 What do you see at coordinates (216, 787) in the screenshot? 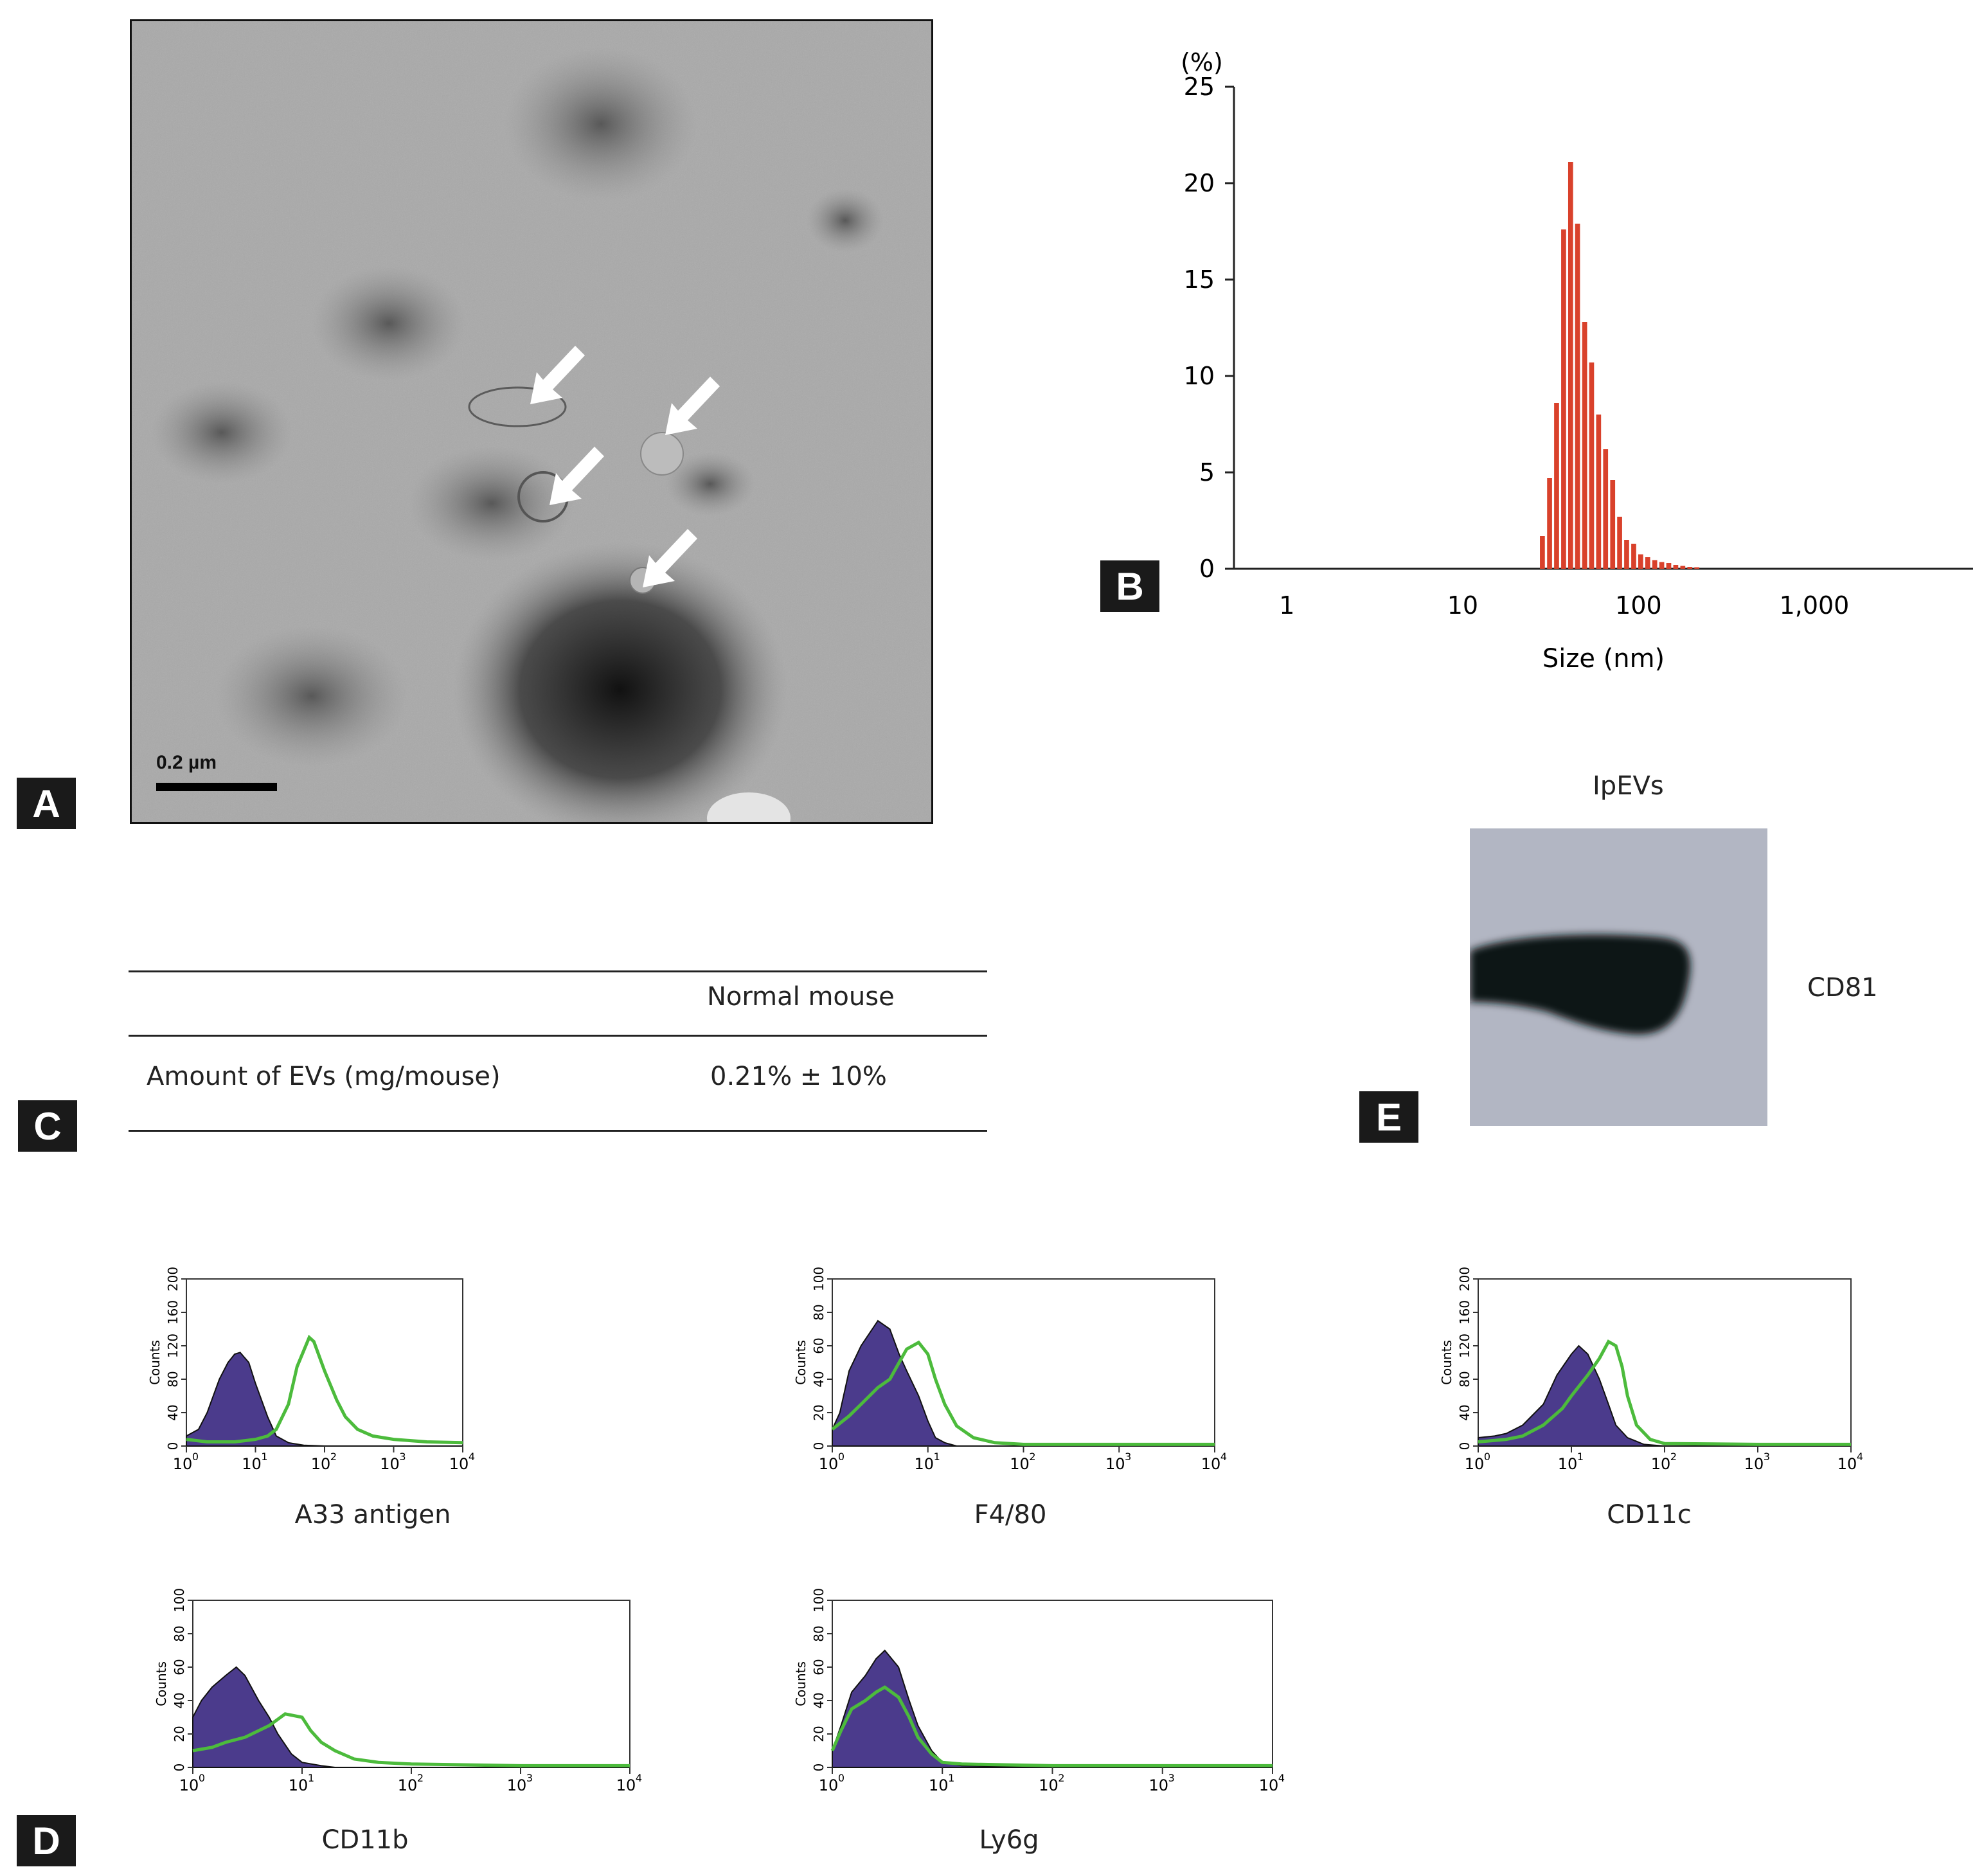
I see `scale-bar` at bounding box center [216, 787].